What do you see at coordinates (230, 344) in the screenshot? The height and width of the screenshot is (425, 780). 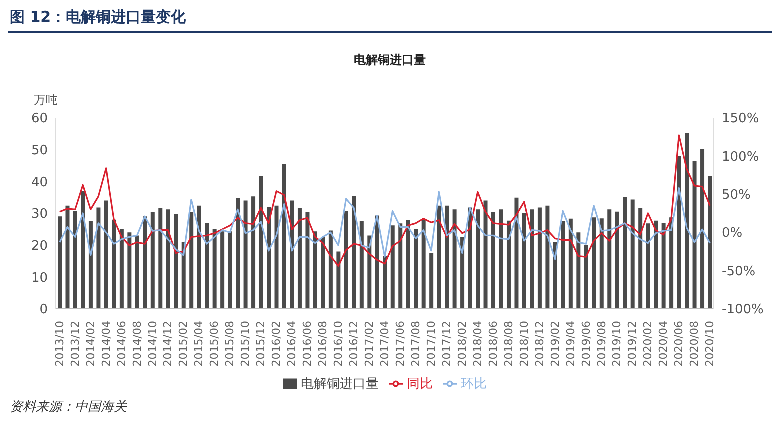 I see `x-tick-label: 2015/08` at bounding box center [230, 344].